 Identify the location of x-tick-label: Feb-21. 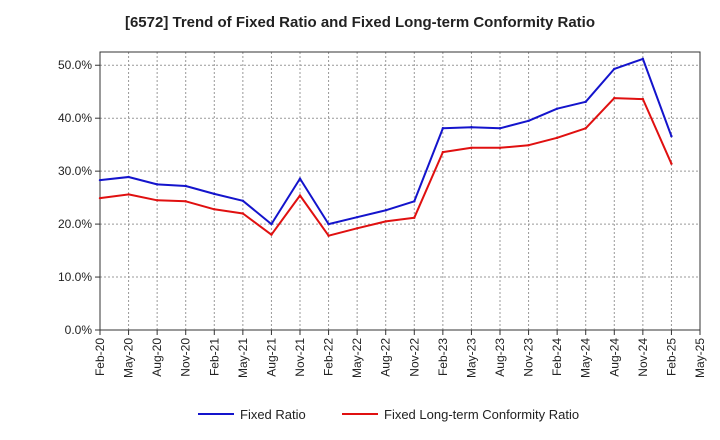
(214, 357).